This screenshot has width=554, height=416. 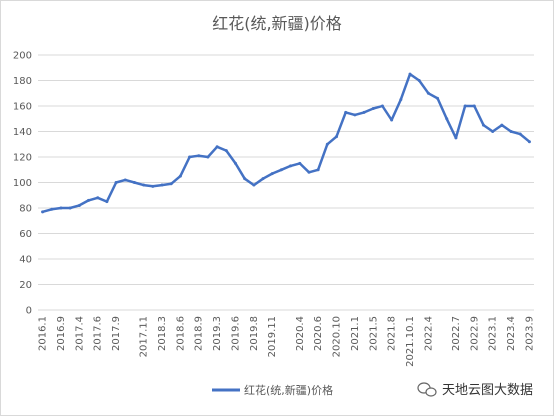 I want to click on x-tick-label: 2023.1, so click(x=493, y=333).